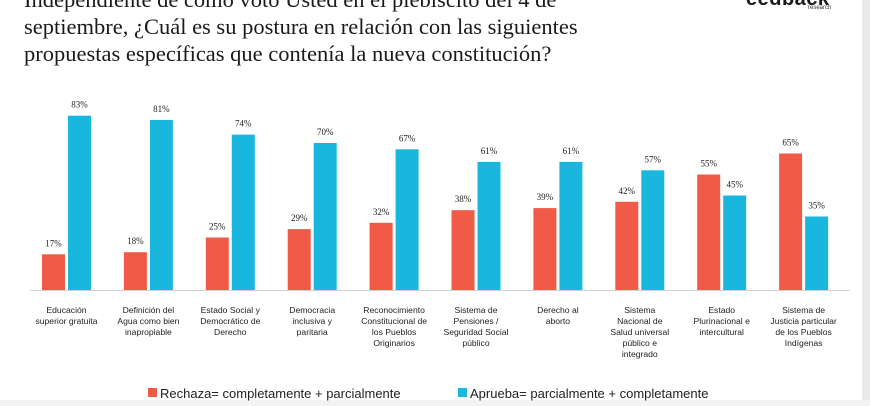 The width and height of the screenshot is (870, 406). I want to click on legend-label-aprueba: Aprueba= parcialmente + completamente, so click(589, 393).